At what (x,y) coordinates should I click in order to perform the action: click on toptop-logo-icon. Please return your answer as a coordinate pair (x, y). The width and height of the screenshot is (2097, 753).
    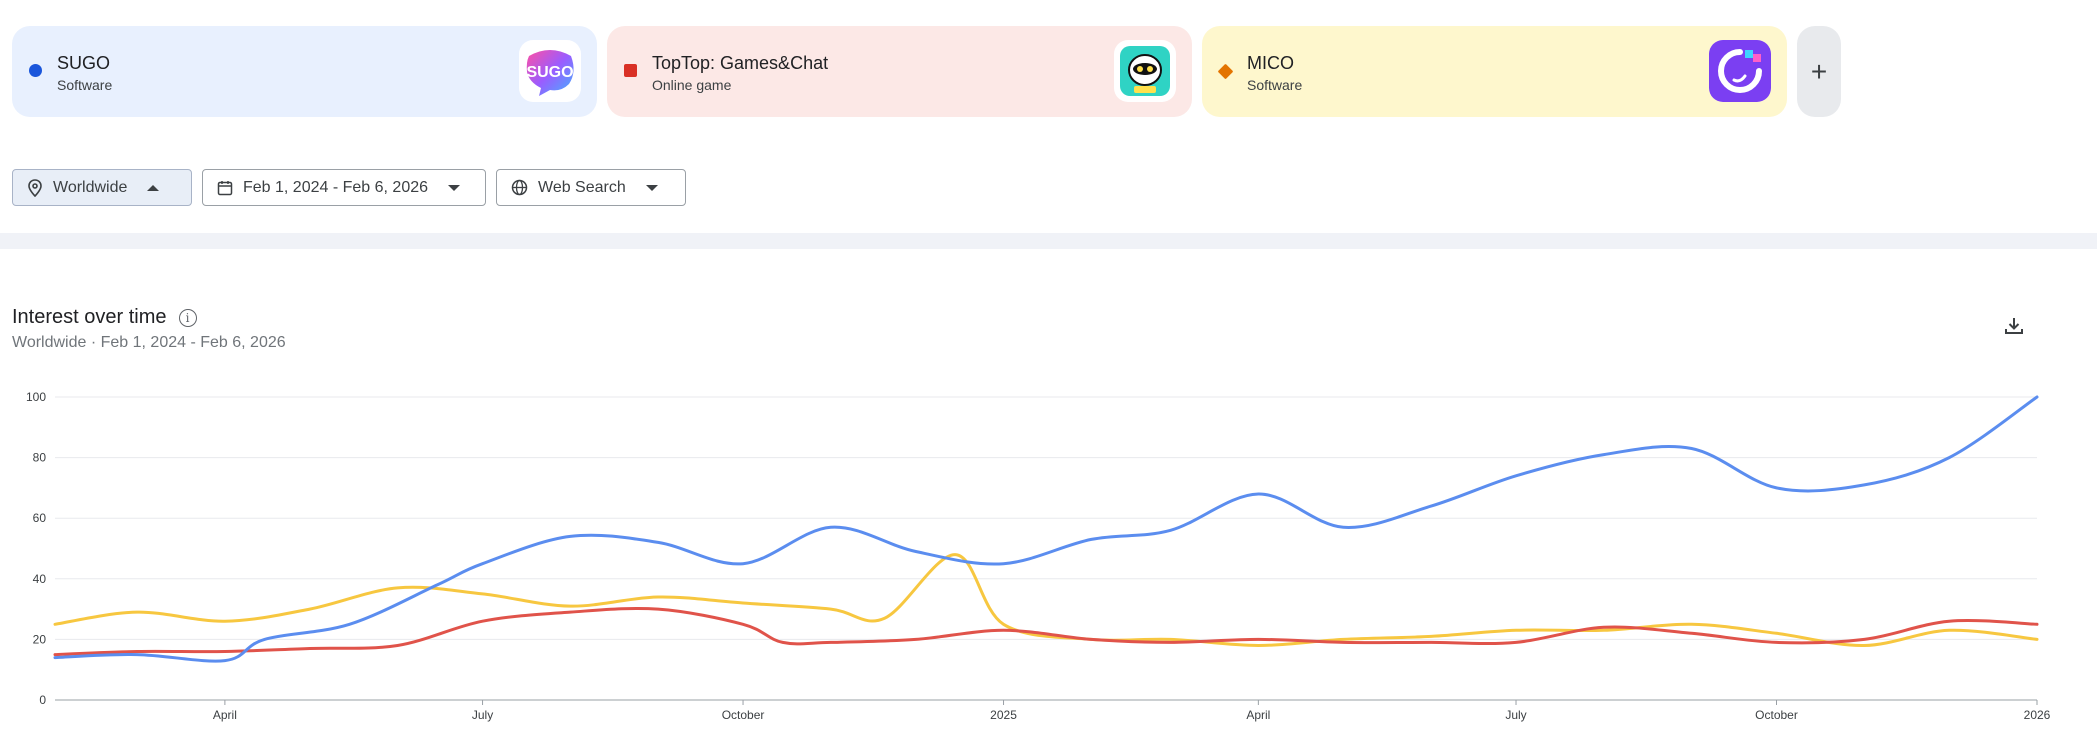
    Looking at the image, I should click on (1145, 71).